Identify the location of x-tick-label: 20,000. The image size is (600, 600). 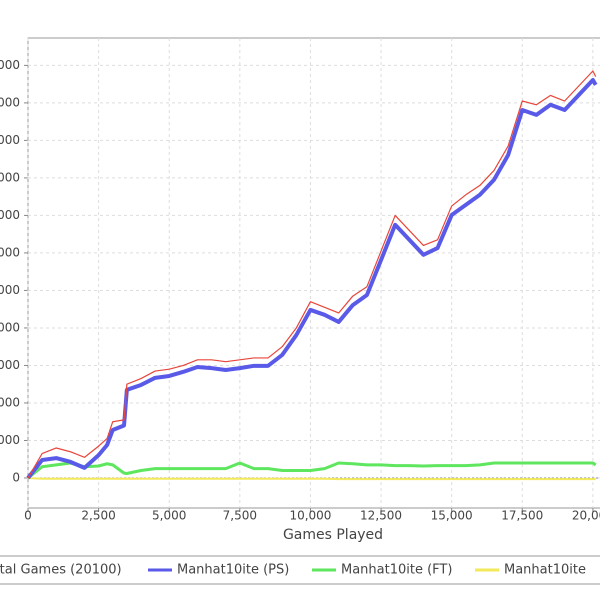
(586, 516).